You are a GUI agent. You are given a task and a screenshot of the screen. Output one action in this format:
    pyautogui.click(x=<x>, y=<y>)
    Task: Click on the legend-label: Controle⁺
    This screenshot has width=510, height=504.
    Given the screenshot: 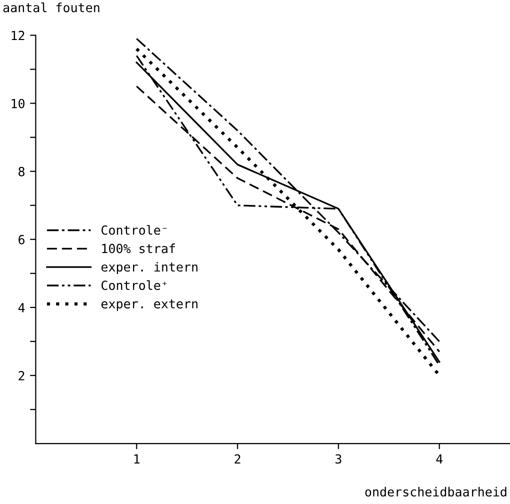 What is the action you would take?
    pyautogui.click(x=134, y=285)
    